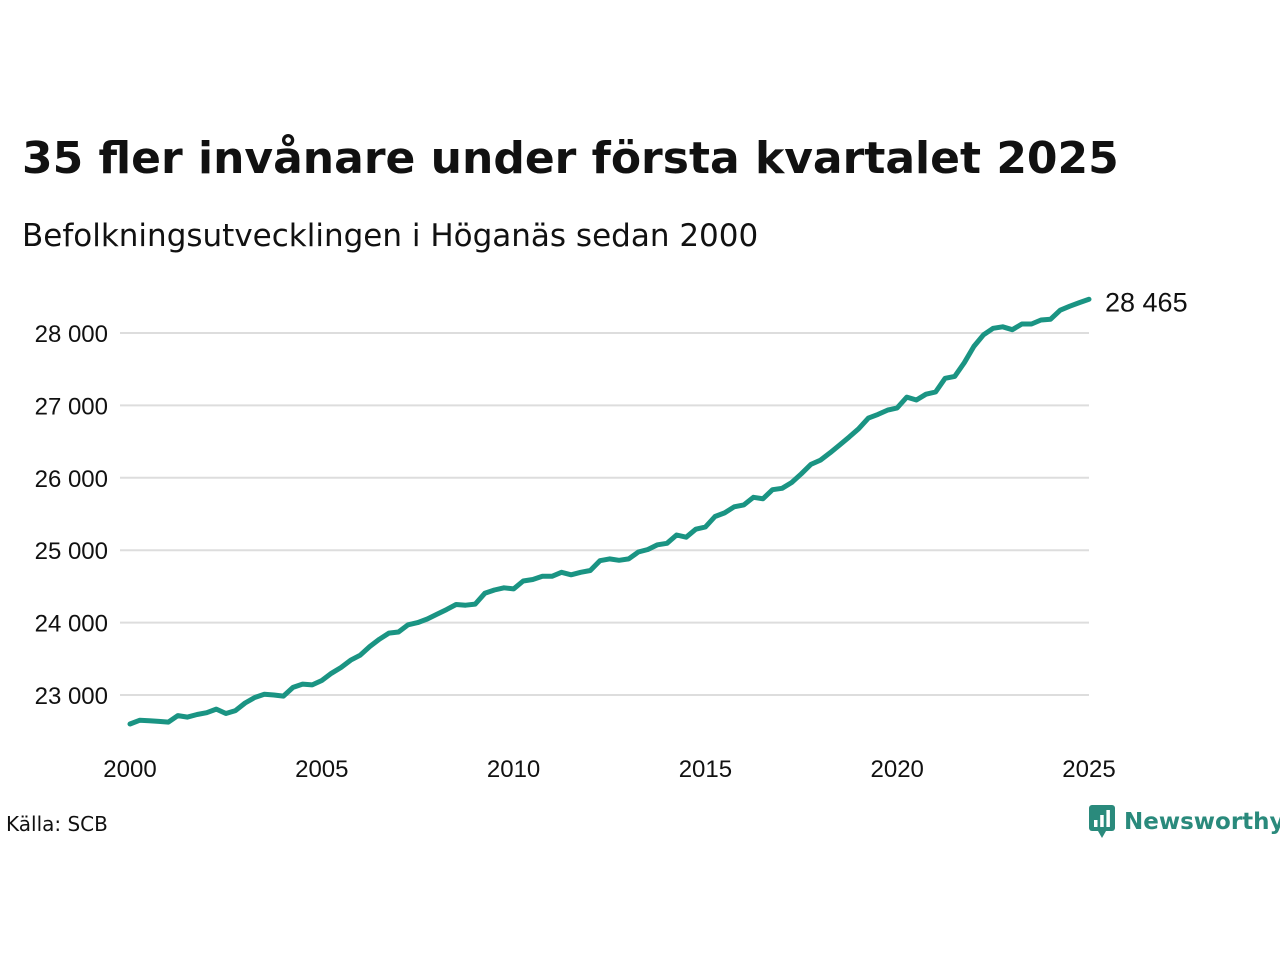 This screenshot has width=1280, height=960. What do you see at coordinates (705, 769) in the screenshot?
I see `x-tick-label: 2015` at bounding box center [705, 769].